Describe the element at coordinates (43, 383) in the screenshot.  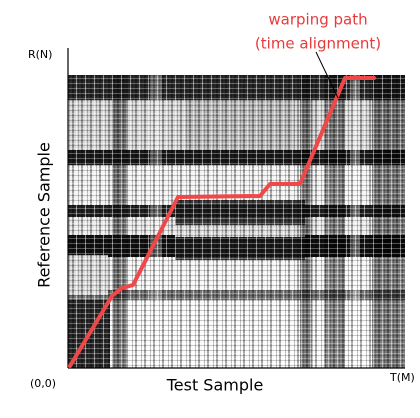
I see `origin-label: (0,0)` at that location.